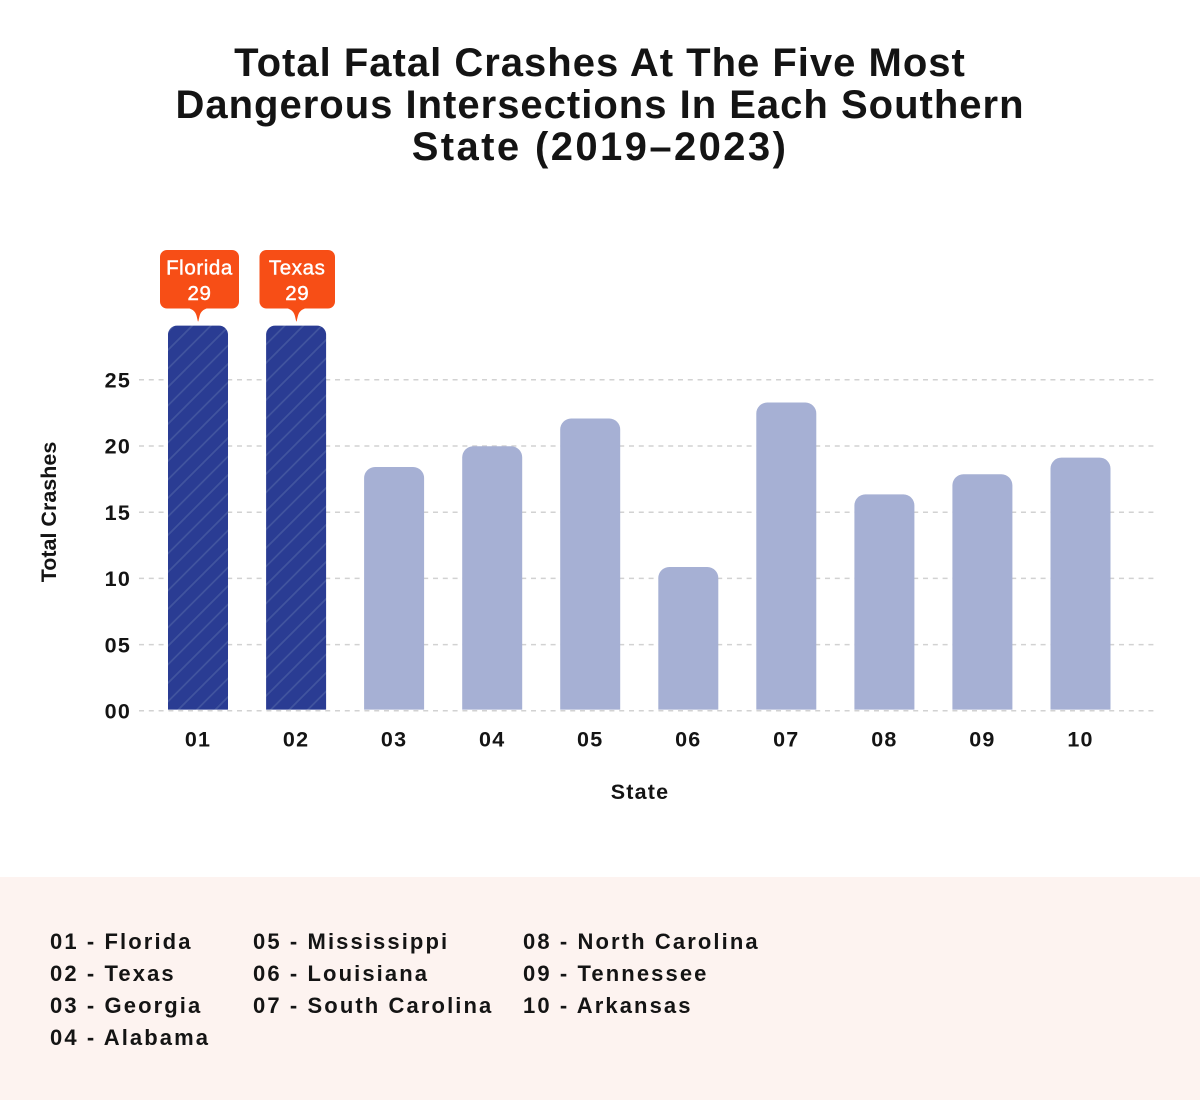 This screenshot has height=1100, width=1200. Describe the element at coordinates (640, 792) in the screenshot. I see `svg-text: State` at that location.